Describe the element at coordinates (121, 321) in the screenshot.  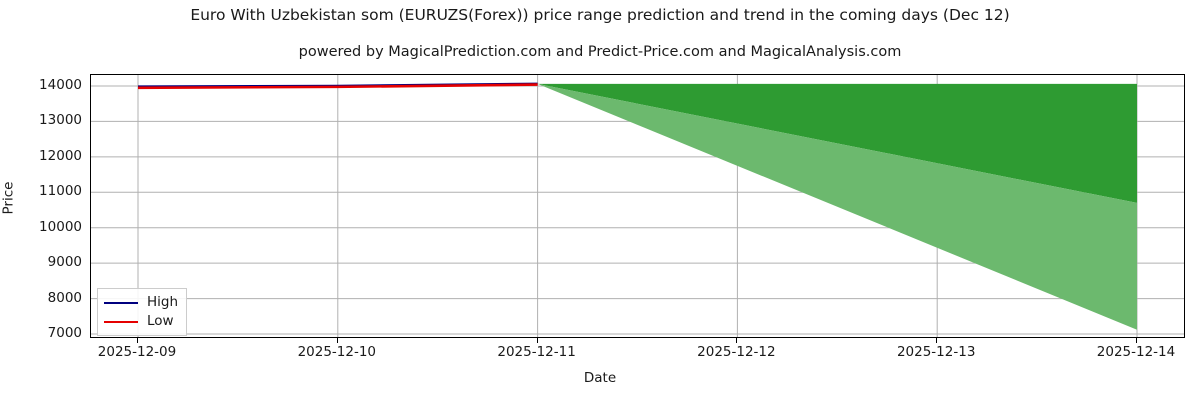
I see `legend-swatch-low` at that location.